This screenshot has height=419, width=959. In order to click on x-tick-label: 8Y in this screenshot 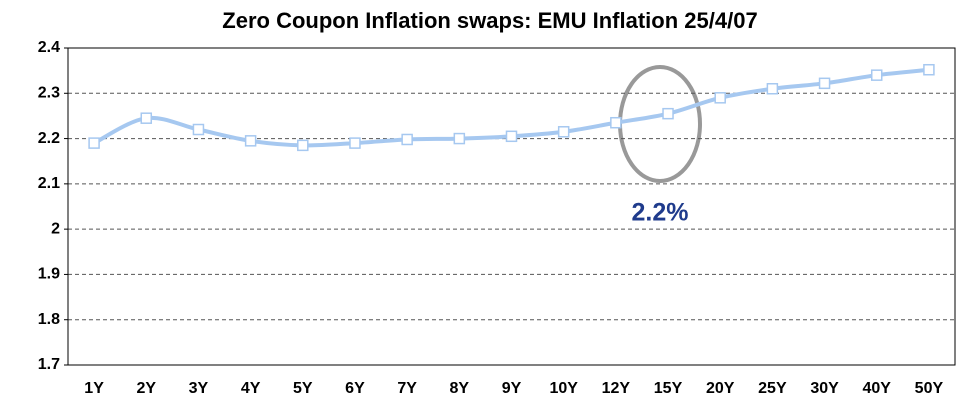, I will do `click(460, 388)`.